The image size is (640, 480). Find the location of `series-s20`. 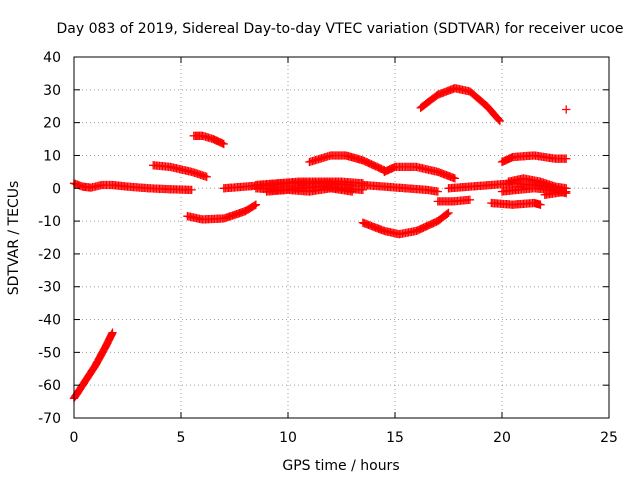

series-s20 is located at coordinates (537, 183).